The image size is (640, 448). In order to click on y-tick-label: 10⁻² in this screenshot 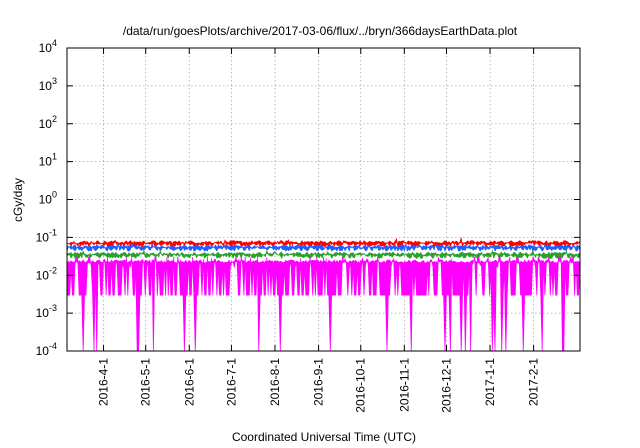, I will do `click(46, 273)`.